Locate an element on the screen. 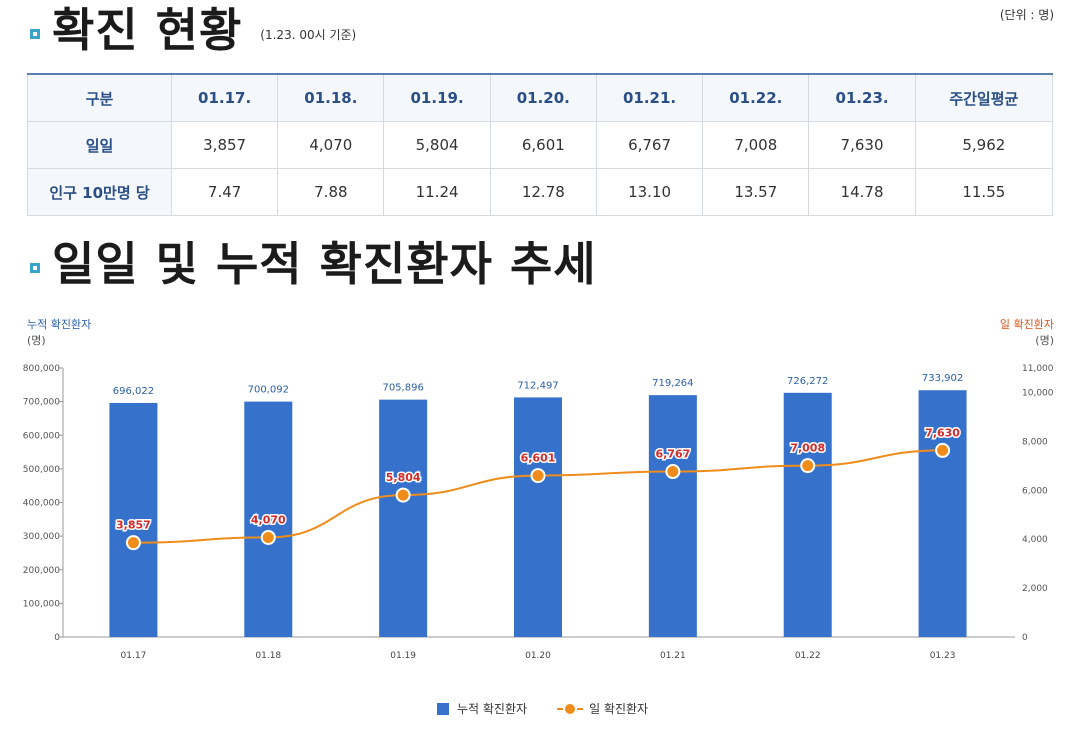  section-title-confirmed-status: 확진 현황 (1.23. 00시 기준) is located at coordinates (193, 30).